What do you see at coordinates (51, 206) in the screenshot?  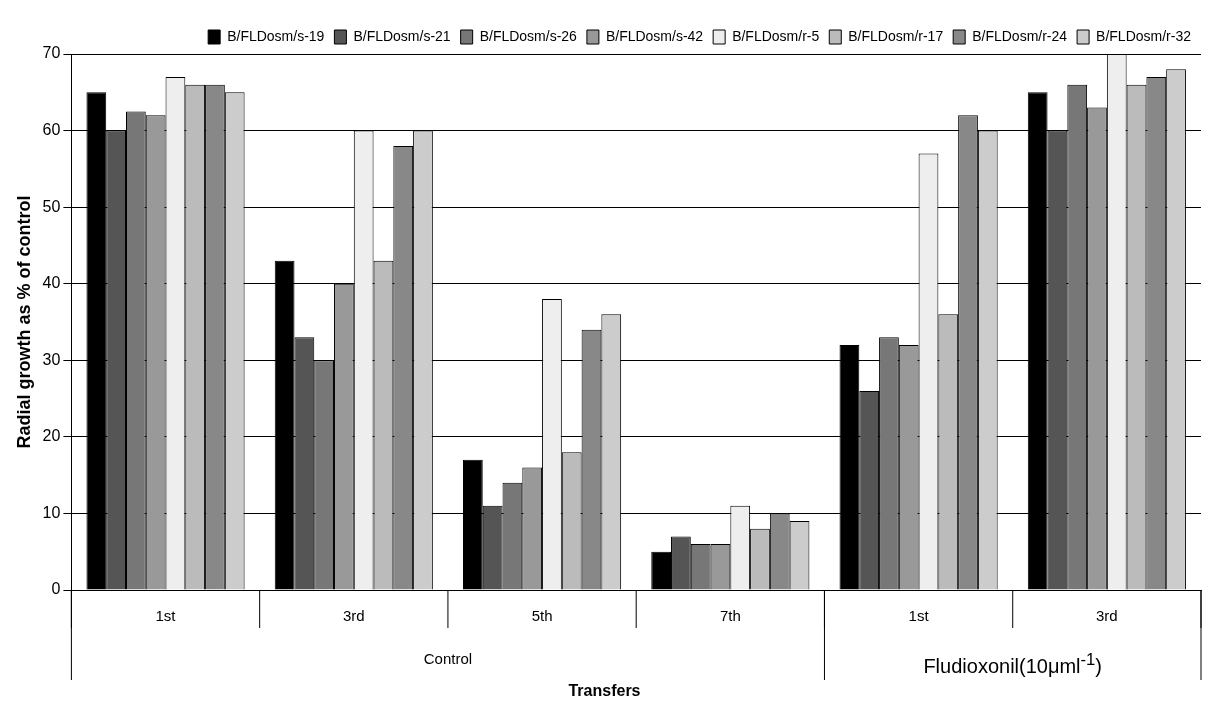 I see `y-tick-label: 50` at bounding box center [51, 206].